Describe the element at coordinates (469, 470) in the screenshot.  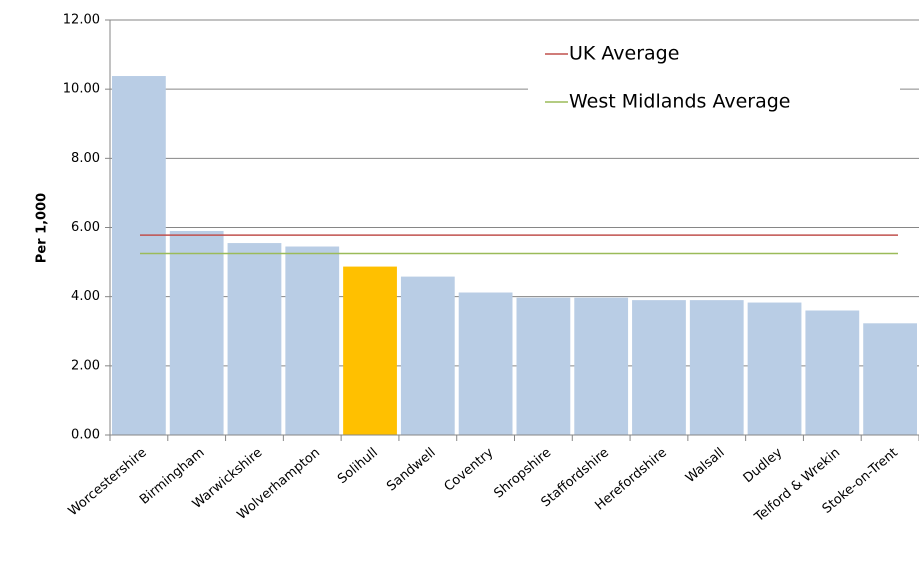
I see `x-tick-label: Coventry` at that location.